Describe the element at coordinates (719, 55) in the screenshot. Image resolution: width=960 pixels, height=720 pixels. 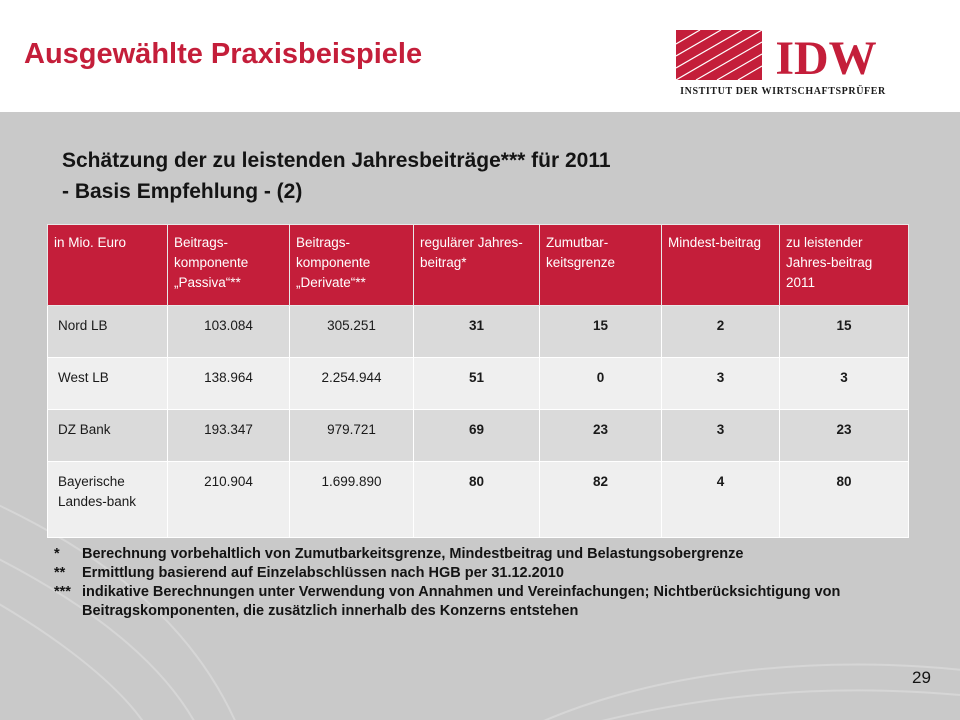
I see `idw-logo-mark` at that location.